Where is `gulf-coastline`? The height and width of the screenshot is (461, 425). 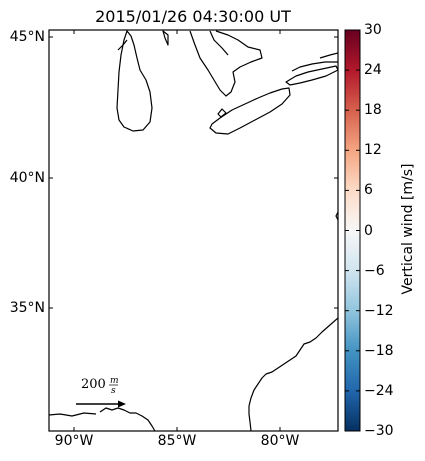
gulf-coastline is located at coordinates (127, 419).